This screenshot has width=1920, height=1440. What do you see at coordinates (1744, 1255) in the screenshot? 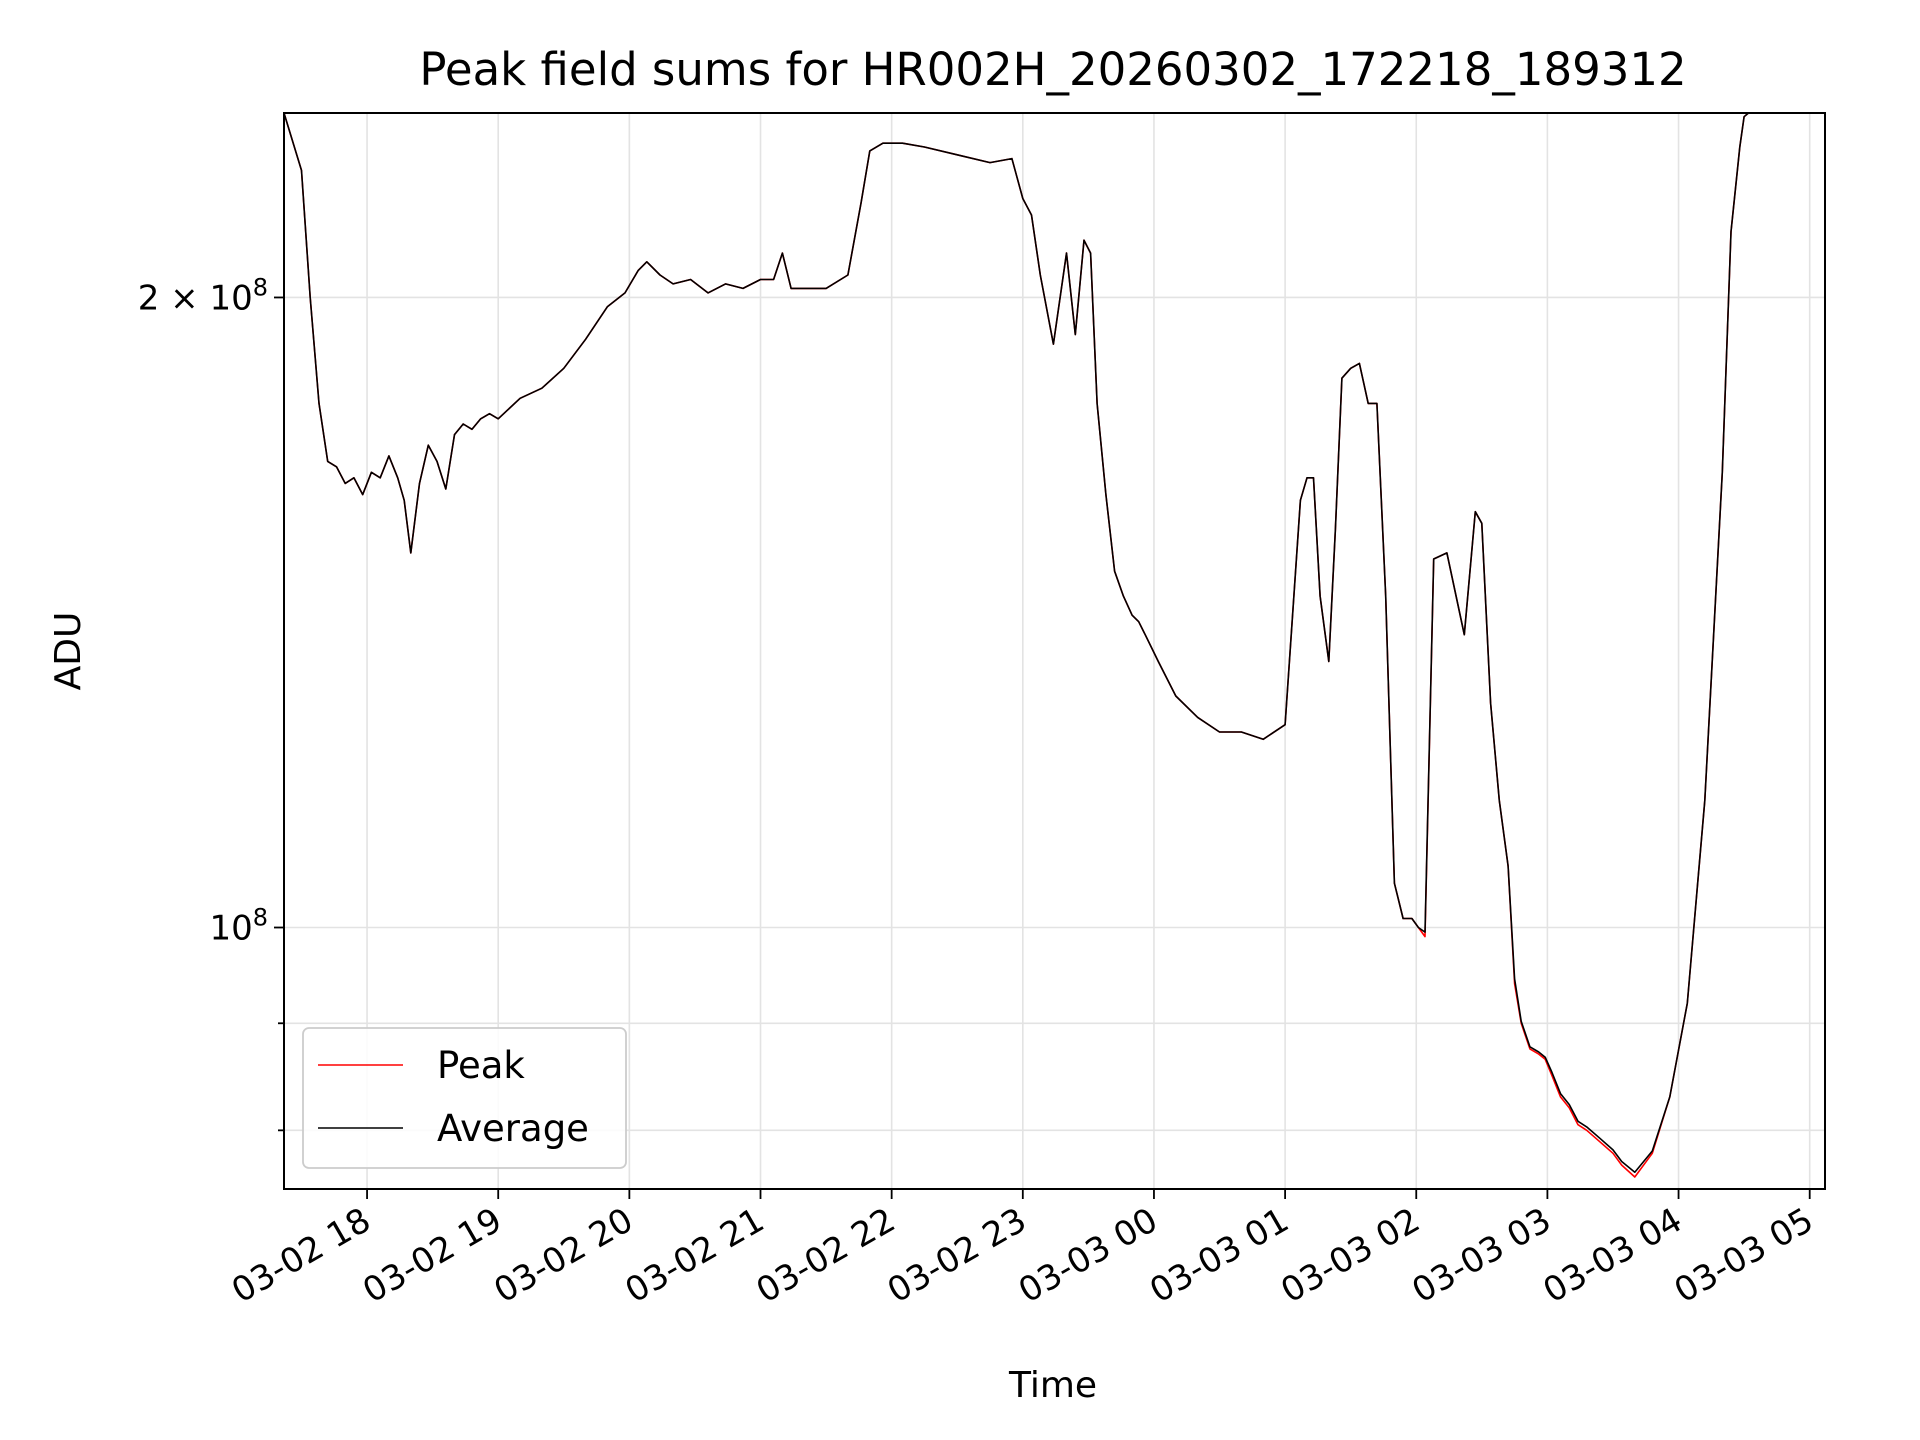
I see `x-tick-label: 03-03 05` at bounding box center [1744, 1255].